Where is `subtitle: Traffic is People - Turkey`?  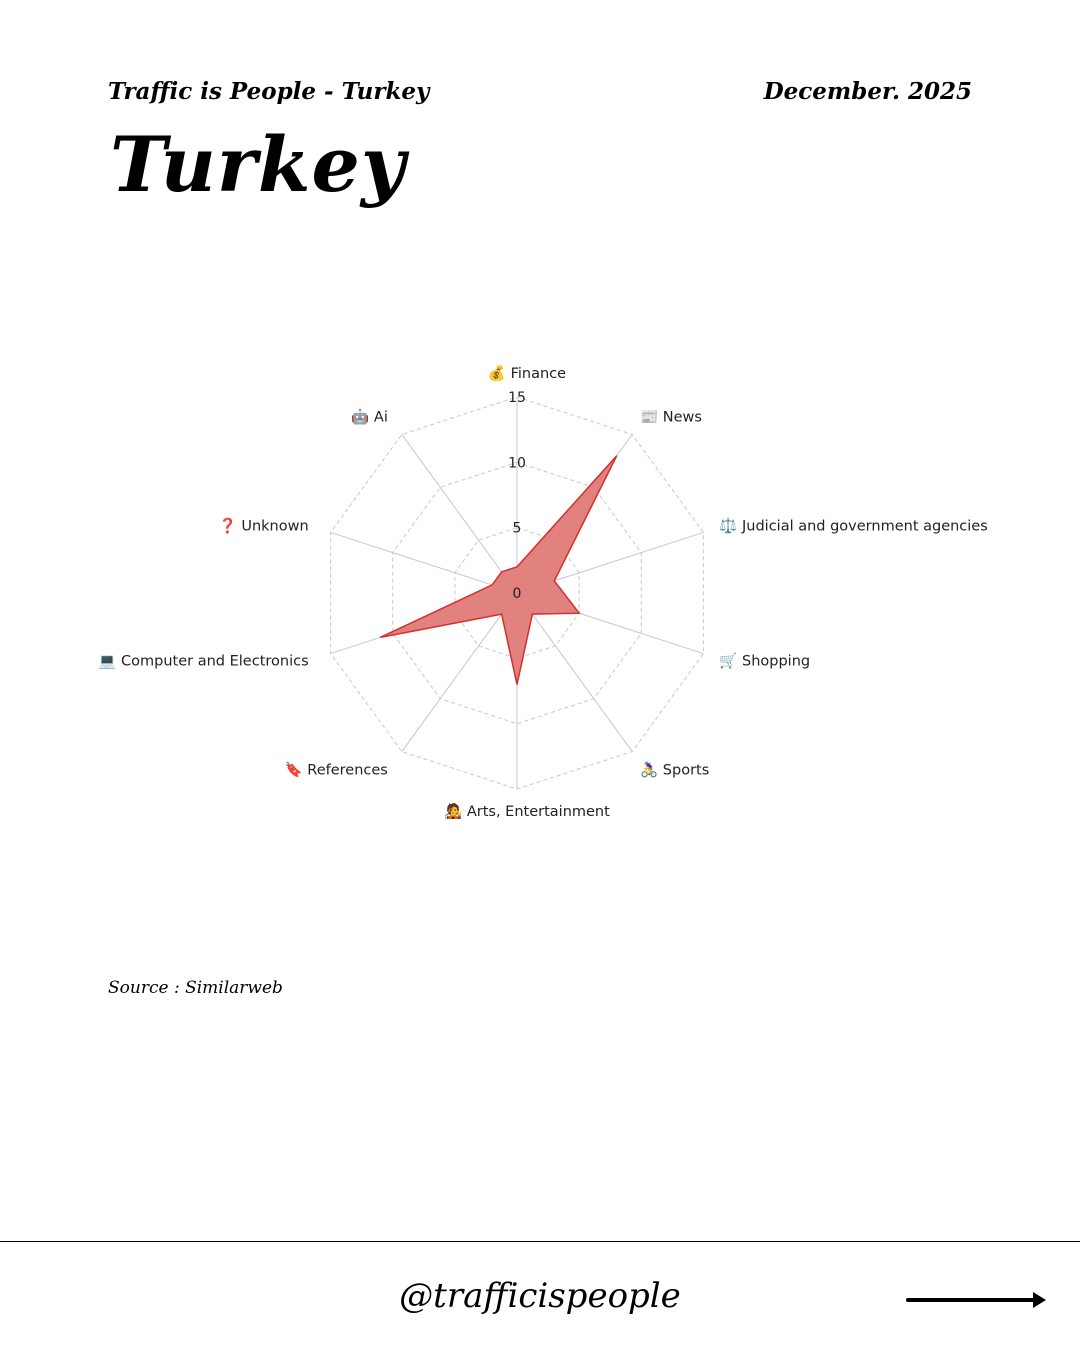
subtitle: Traffic is People - Turkey is located at coordinates (269, 91).